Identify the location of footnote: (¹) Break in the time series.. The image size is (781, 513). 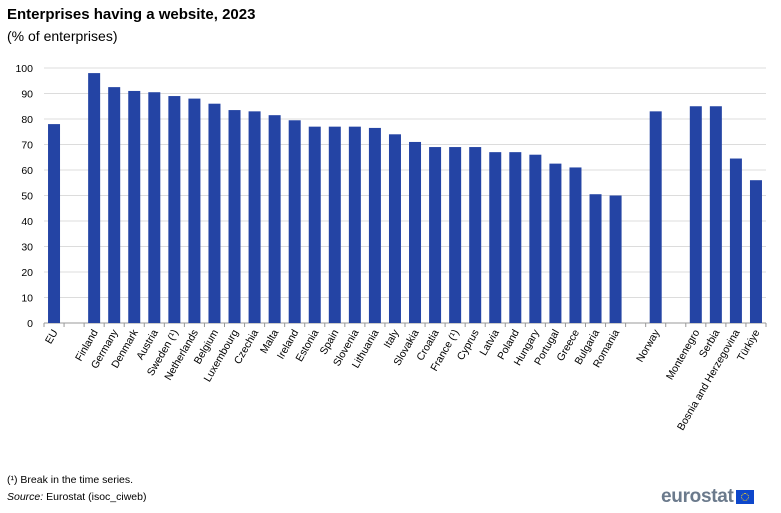
(70, 480).